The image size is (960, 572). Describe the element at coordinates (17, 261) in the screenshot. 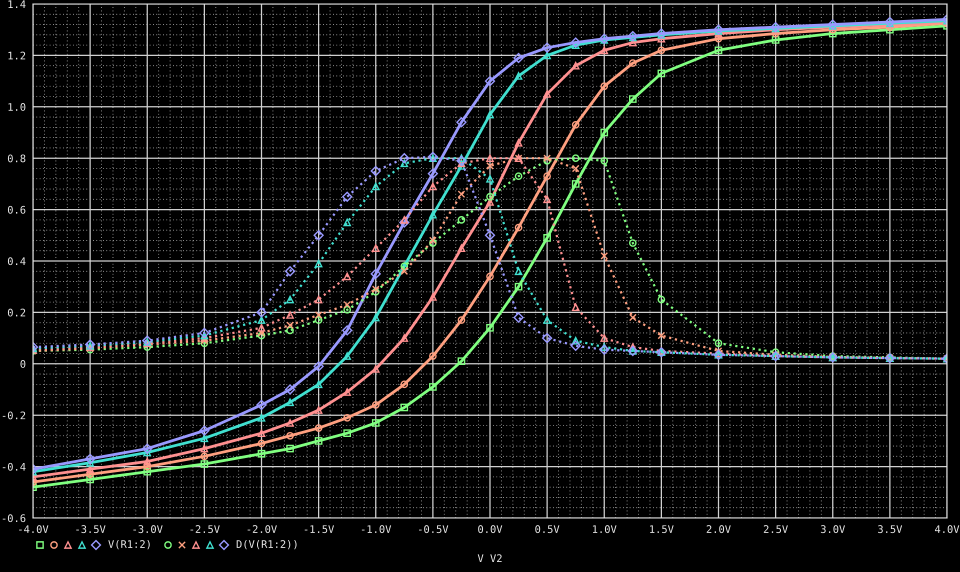

I see `y-tick-label: 0.4` at that location.